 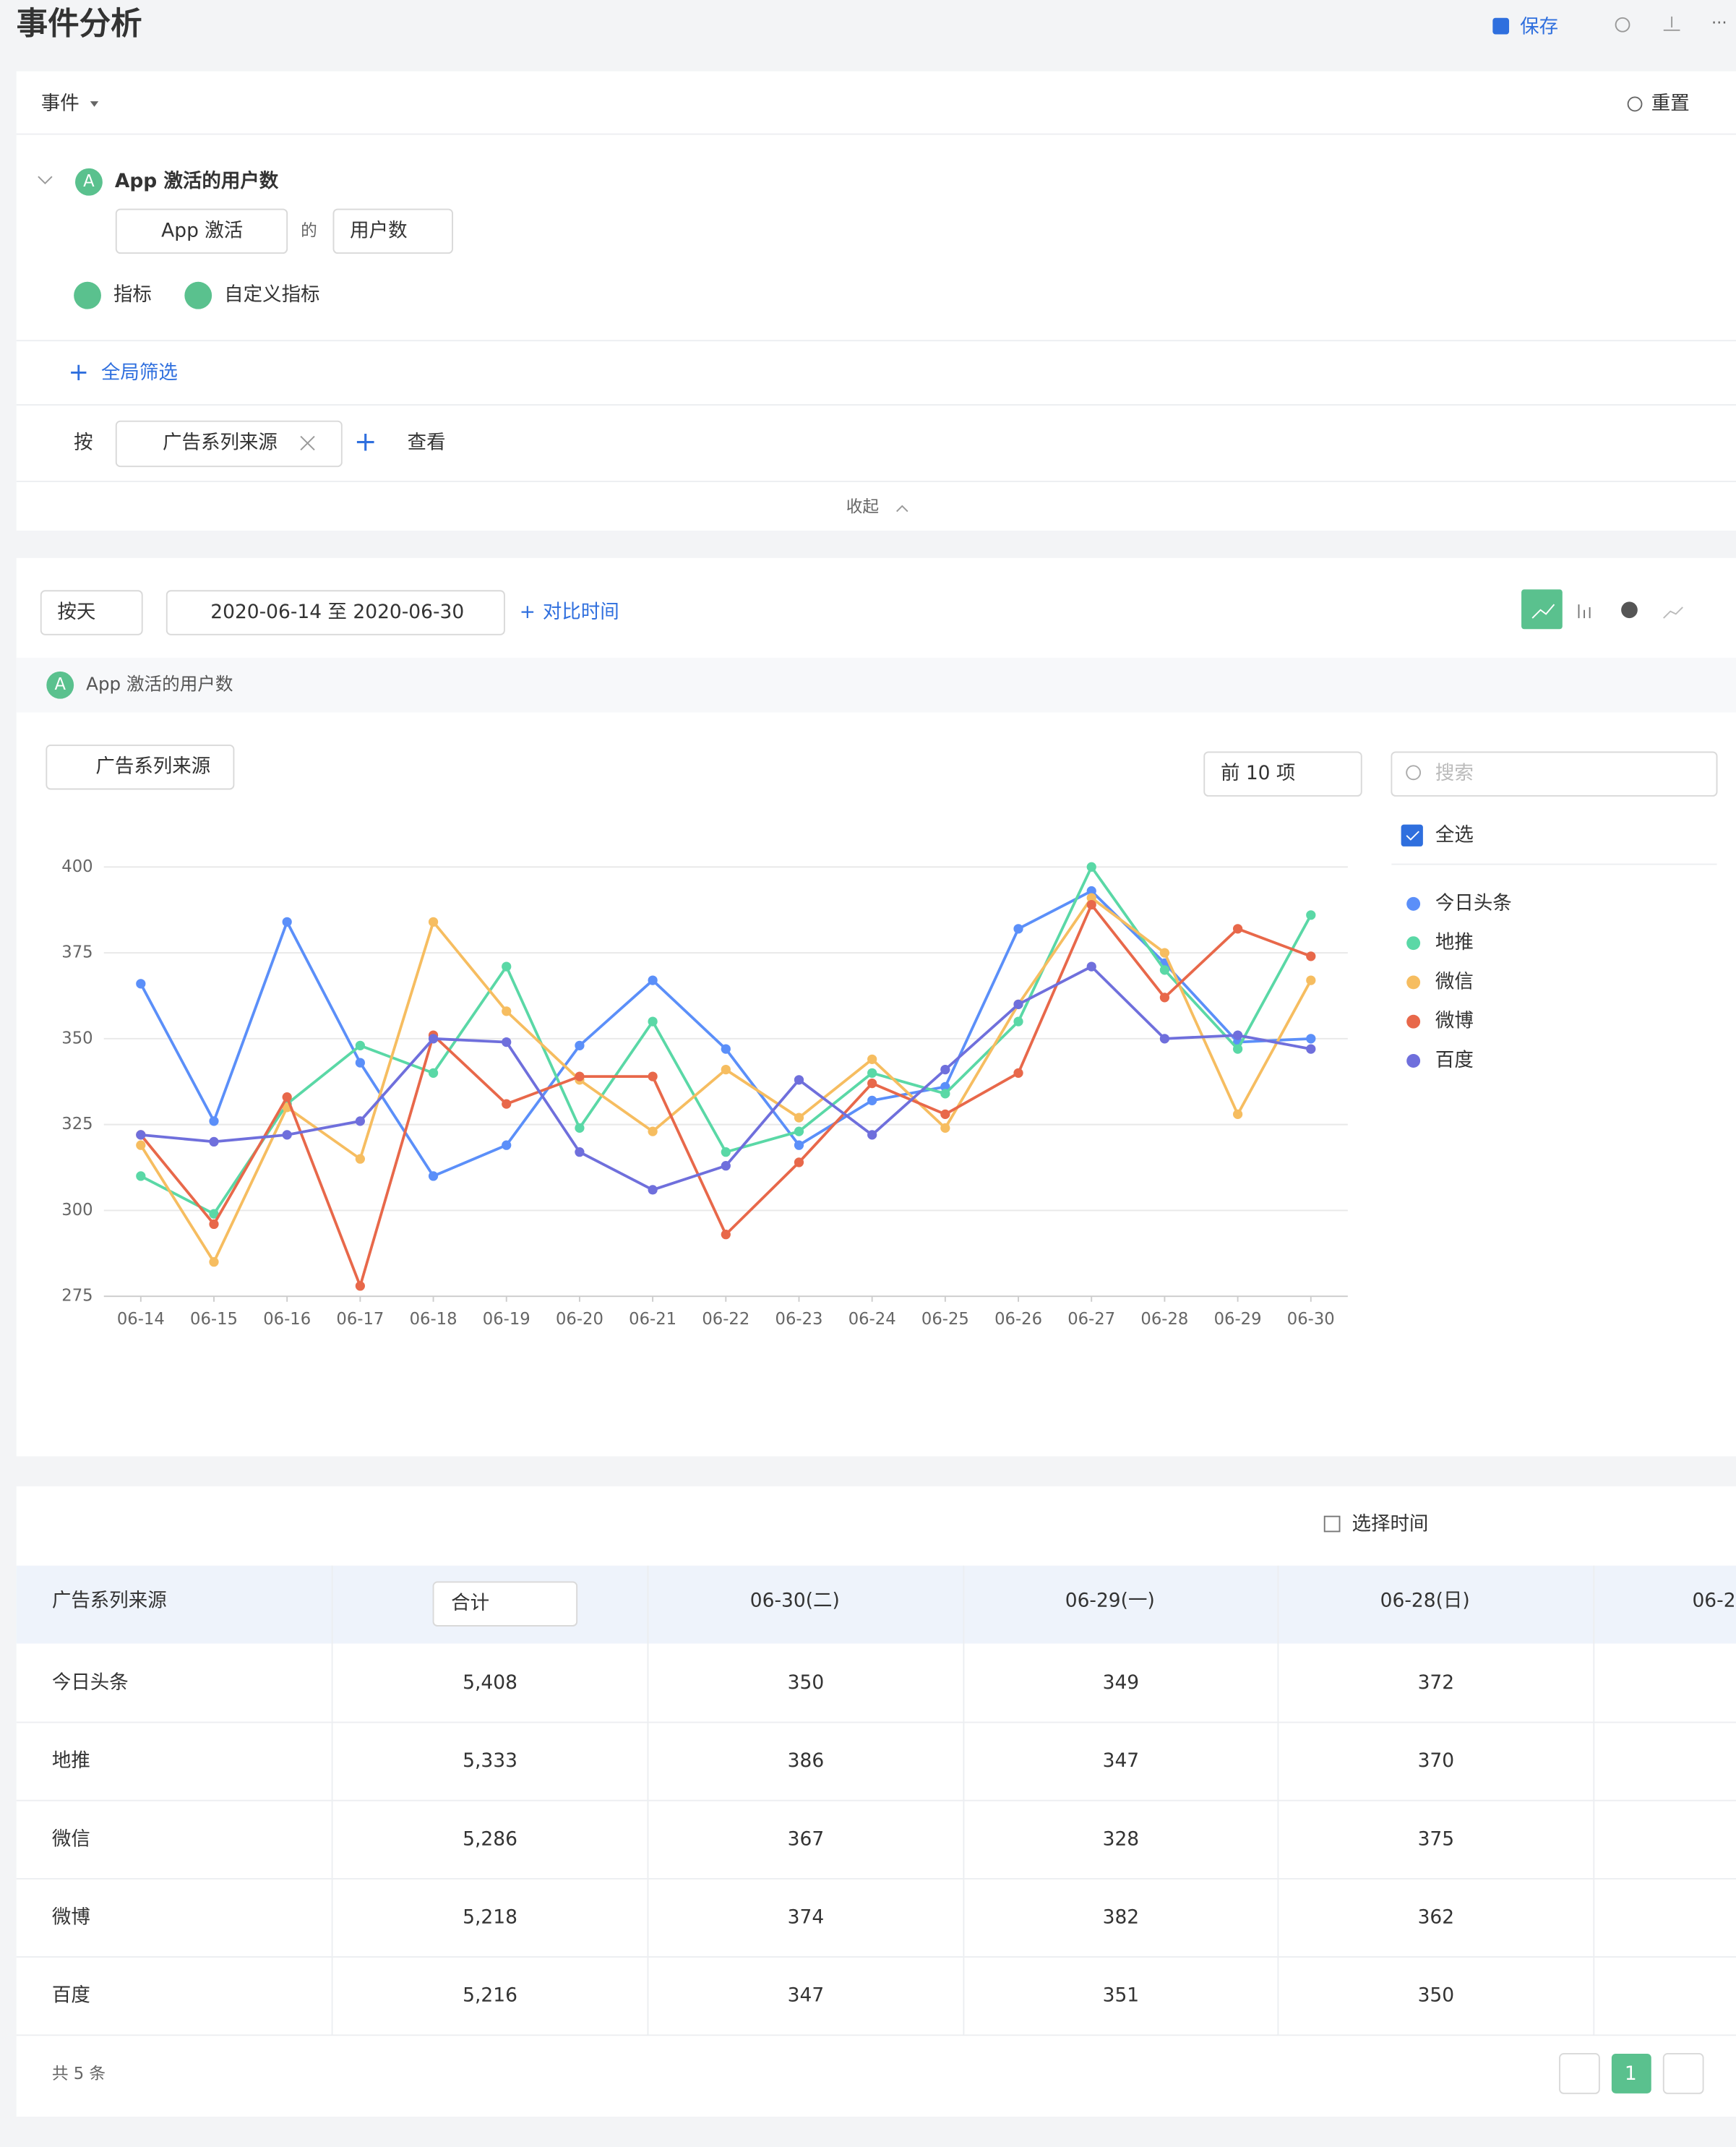 I want to click on line-icon, so click(x=1543, y=612).